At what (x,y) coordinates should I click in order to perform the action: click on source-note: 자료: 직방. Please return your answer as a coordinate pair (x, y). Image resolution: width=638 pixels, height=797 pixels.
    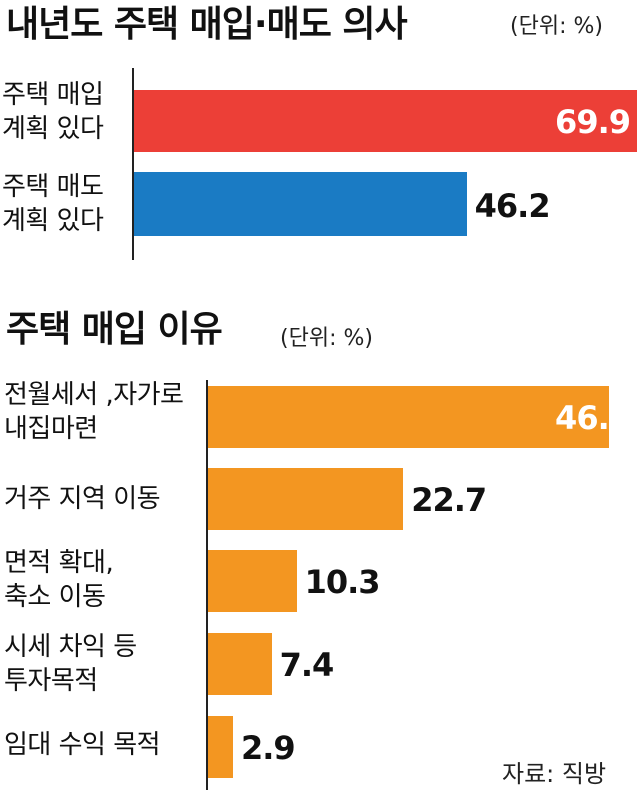
    Looking at the image, I should click on (554, 774).